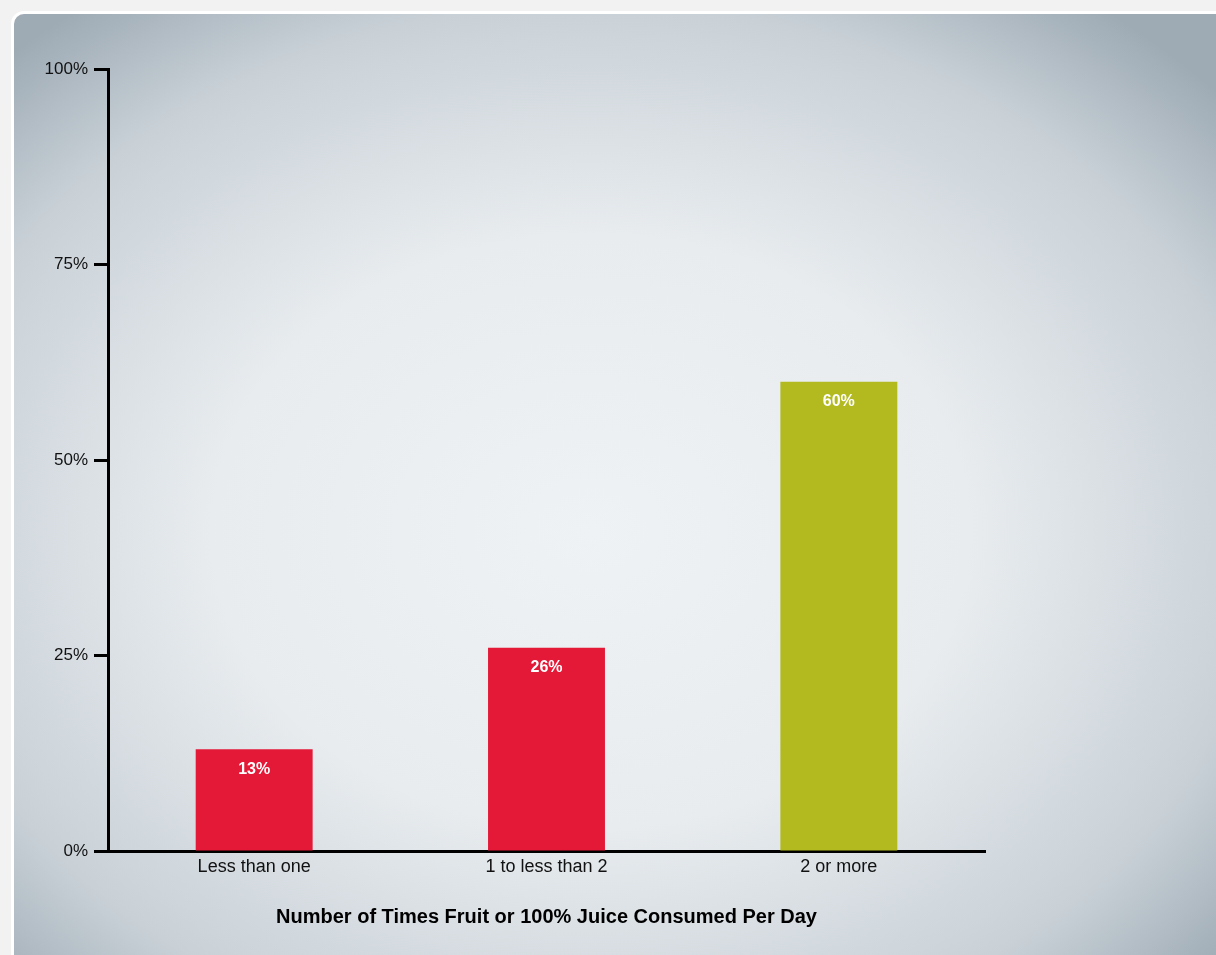 This screenshot has height=955, width=1216. What do you see at coordinates (70, 655) in the screenshot?
I see `y-tick-label: 25%` at bounding box center [70, 655].